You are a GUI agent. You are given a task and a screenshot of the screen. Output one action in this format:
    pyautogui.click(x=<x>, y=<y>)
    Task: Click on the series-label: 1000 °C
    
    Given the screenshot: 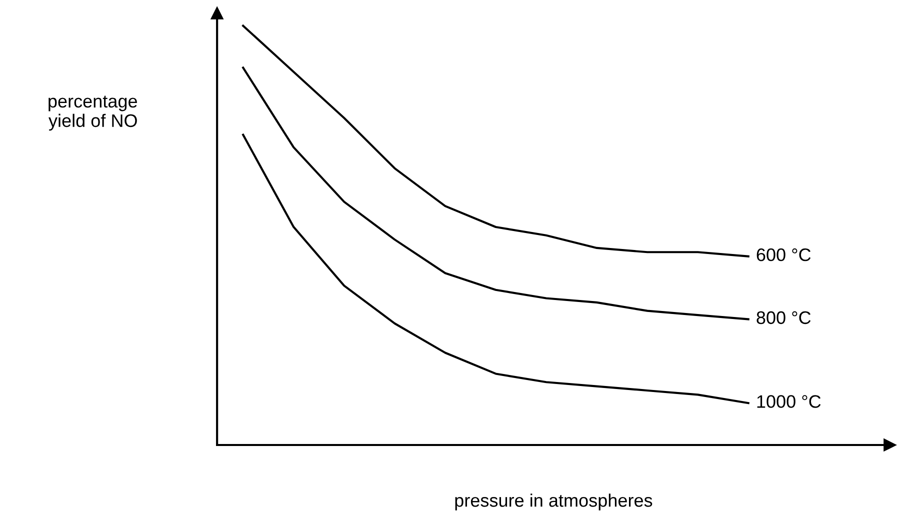 What is the action you would take?
    pyautogui.click(x=789, y=401)
    